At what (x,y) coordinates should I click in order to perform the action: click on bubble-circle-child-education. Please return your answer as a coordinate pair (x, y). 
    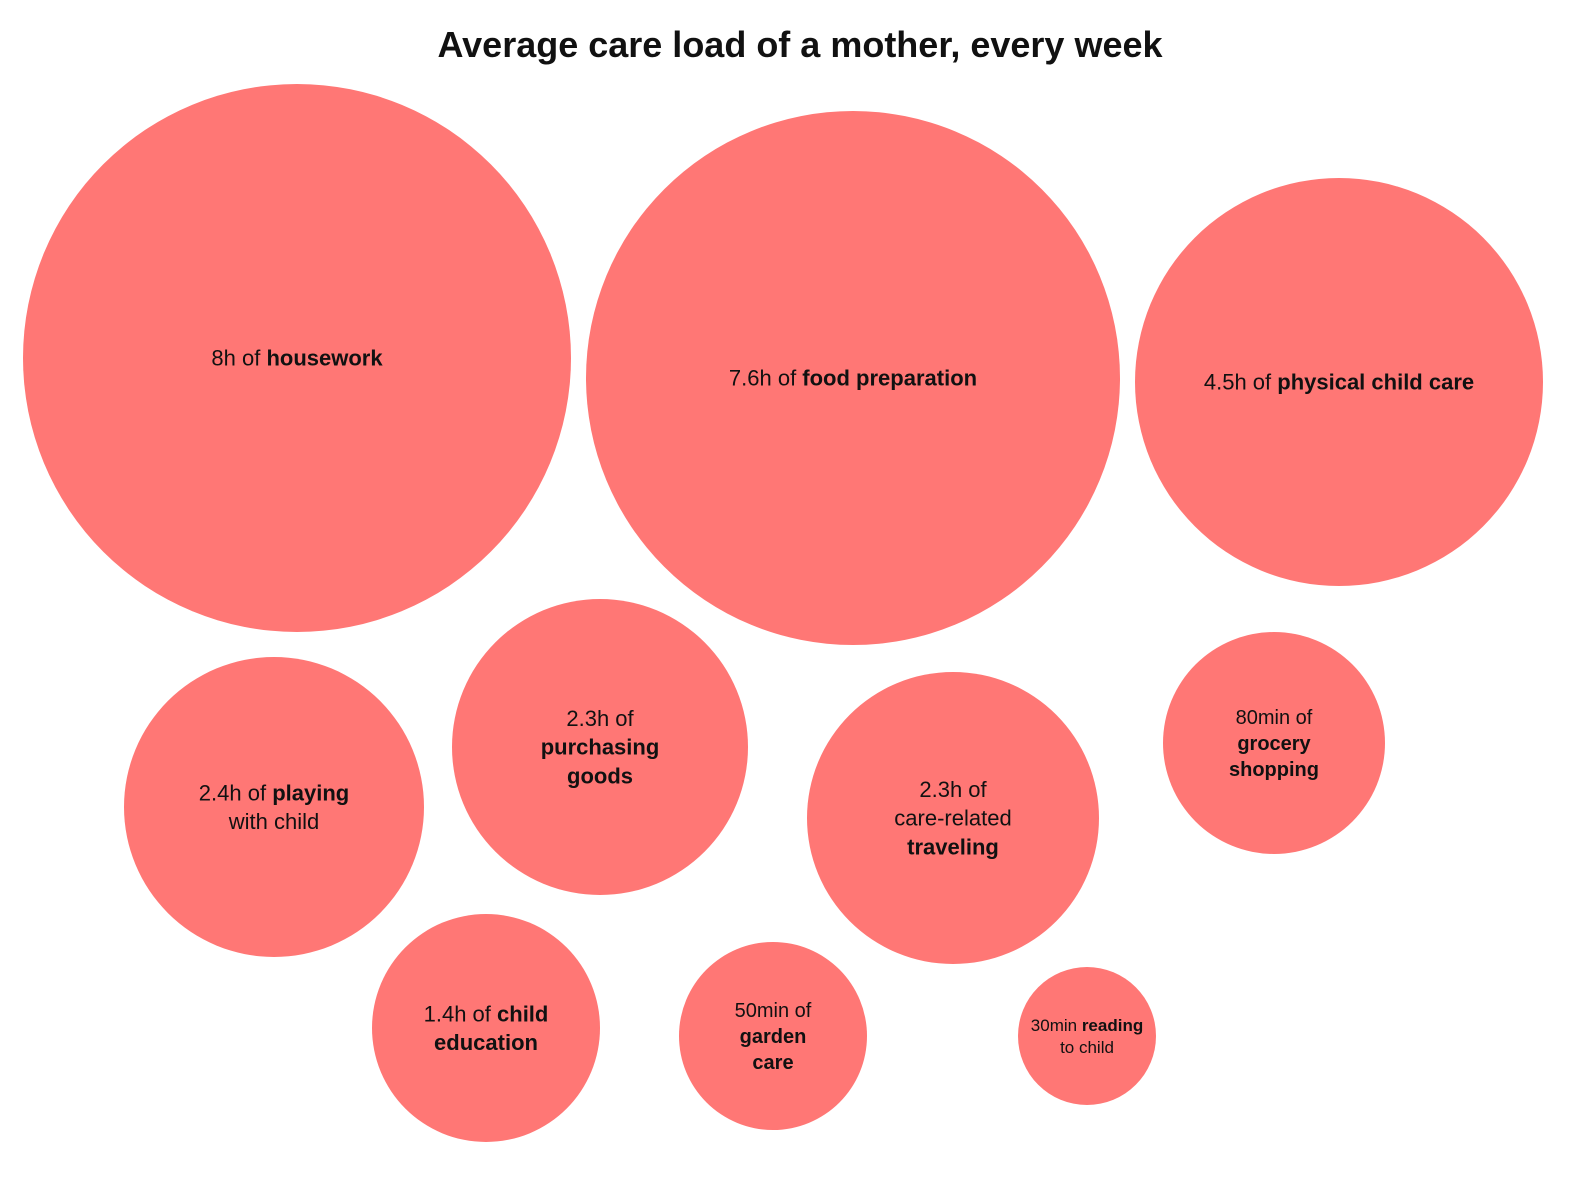
    Looking at the image, I should click on (486, 1028).